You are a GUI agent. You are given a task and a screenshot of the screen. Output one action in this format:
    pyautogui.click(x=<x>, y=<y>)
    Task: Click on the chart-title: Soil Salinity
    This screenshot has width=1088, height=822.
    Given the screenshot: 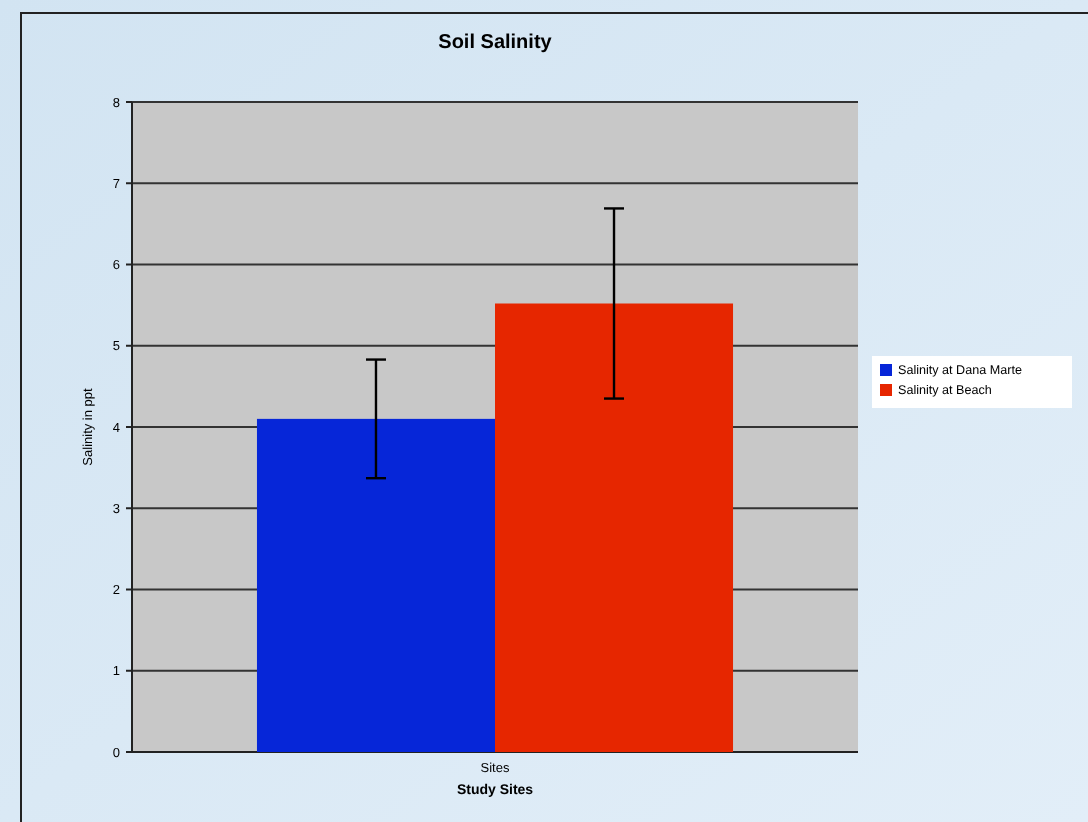 What is the action you would take?
    pyautogui.click(x=495, y=43)
    